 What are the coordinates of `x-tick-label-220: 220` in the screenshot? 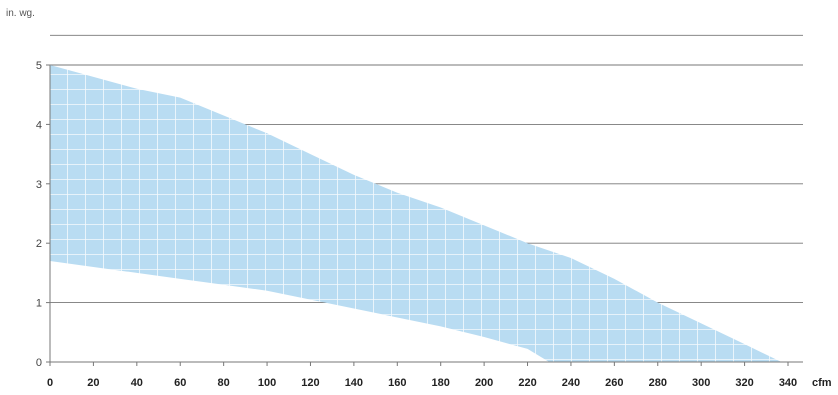 It's located at (527, 383).